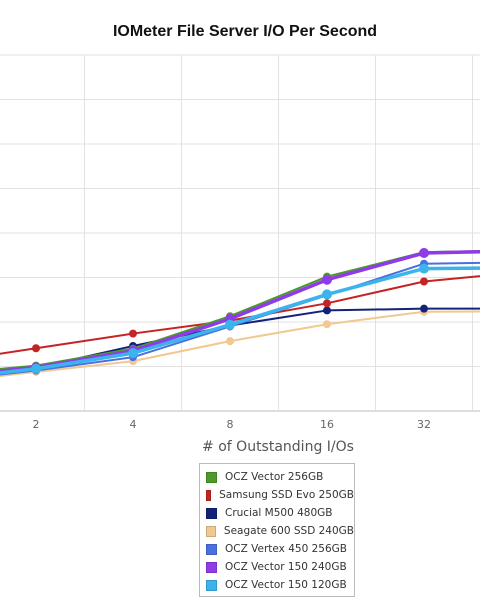 The width and height of the screenshot is (480, 615). I want to click on legend-label: OCZ Vector 256GB, so click(274, 477).